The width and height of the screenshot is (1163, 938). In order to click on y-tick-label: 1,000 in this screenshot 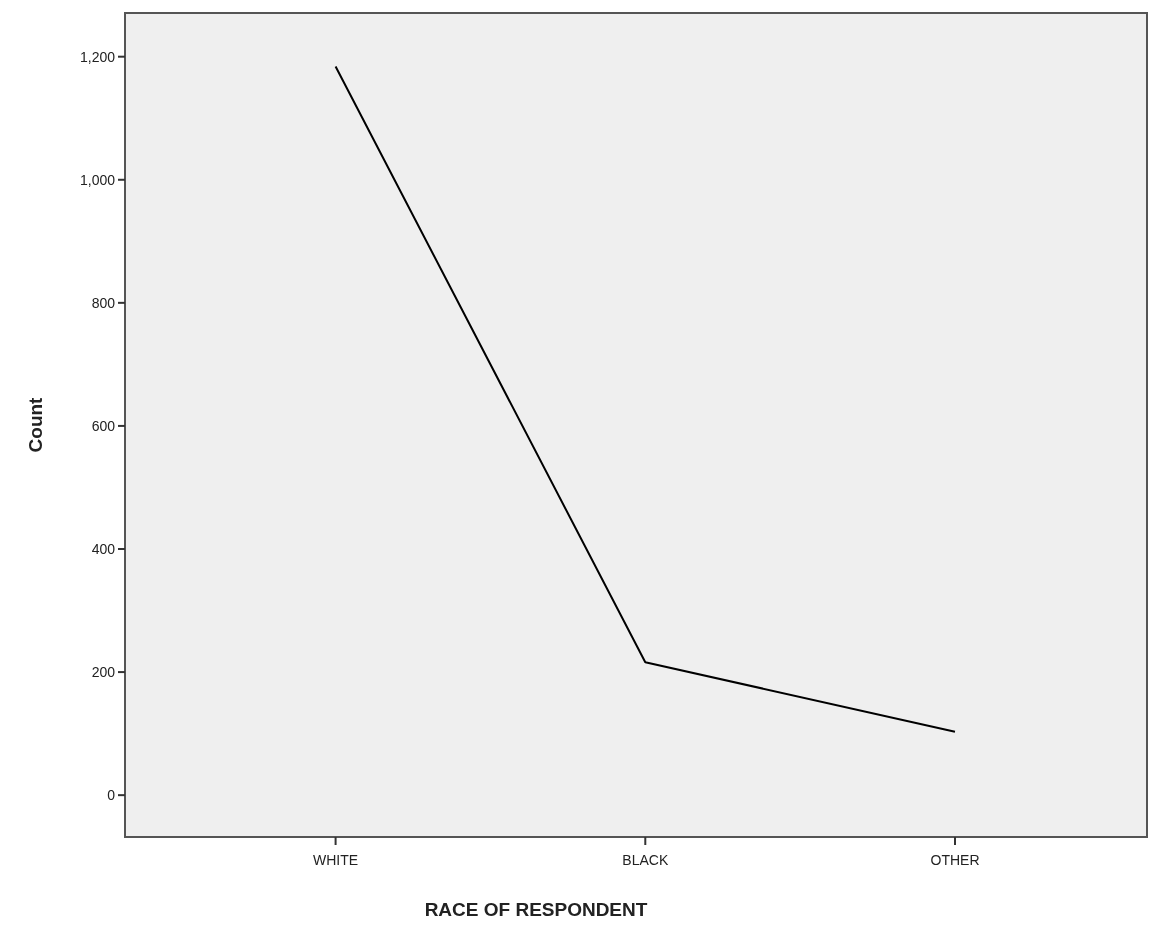, I will do `click(97, 179)`.